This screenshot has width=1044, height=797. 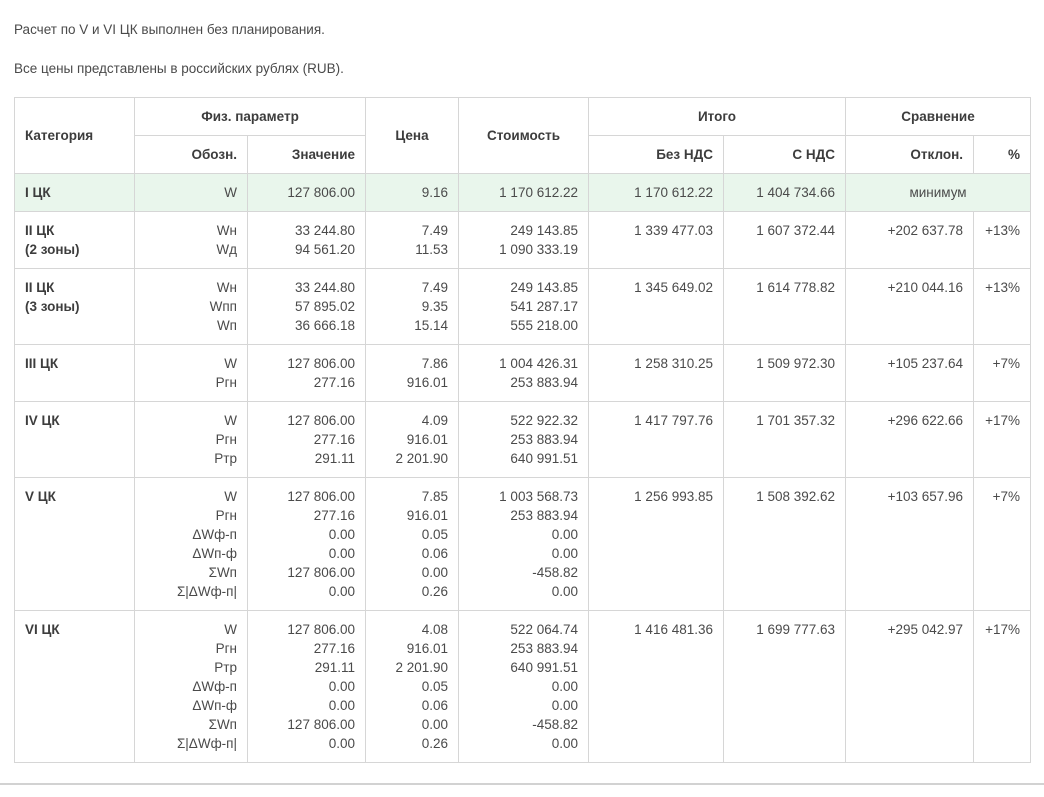 I want to click on novat-cell: 1 416 481.36, so click(x=656, y=686).